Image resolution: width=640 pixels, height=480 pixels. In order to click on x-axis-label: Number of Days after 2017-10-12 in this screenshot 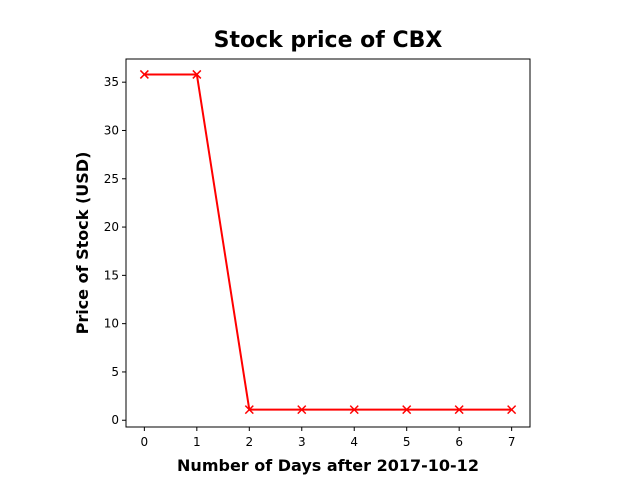, I will do `click(328, 465)`.